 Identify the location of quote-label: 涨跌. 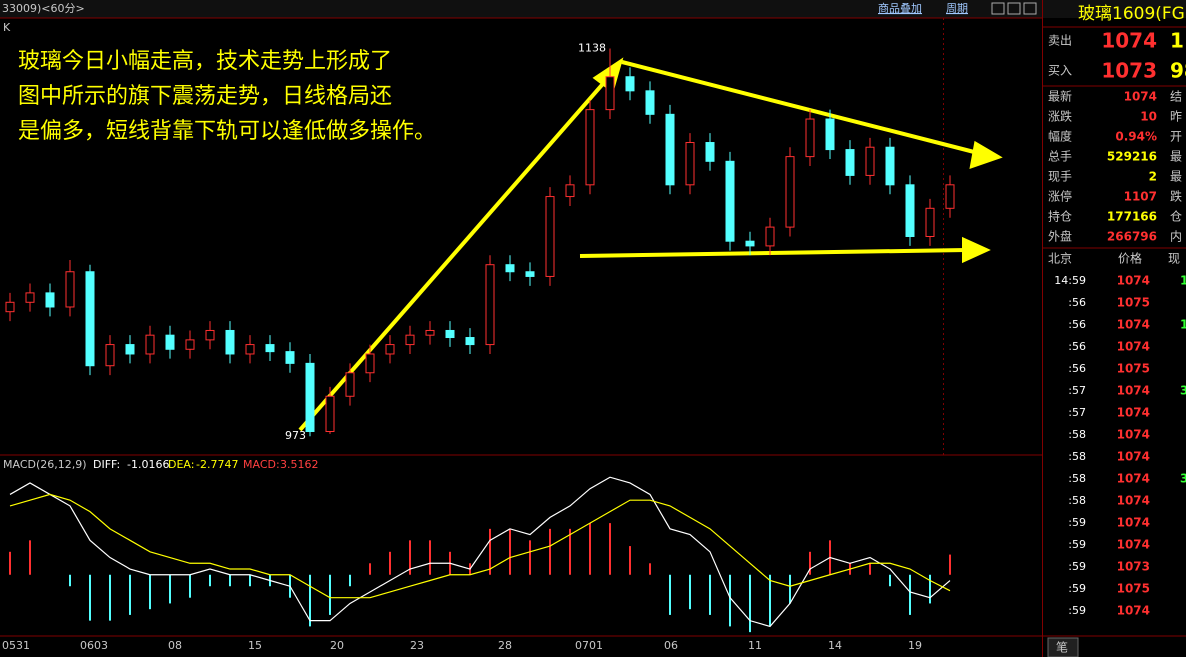
(1060, 116).